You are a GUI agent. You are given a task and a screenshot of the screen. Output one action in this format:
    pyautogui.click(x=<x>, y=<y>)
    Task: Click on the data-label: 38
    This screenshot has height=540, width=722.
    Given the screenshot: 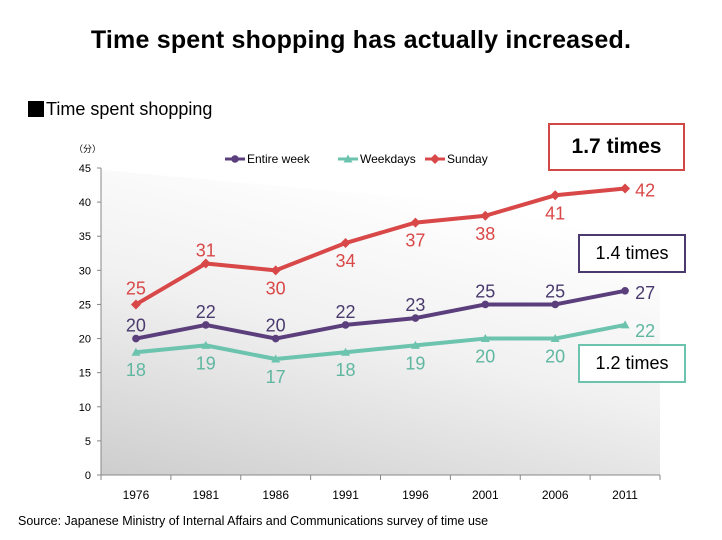 What is the action you would take?
    pyautogui.click(x=485, y=234)
    